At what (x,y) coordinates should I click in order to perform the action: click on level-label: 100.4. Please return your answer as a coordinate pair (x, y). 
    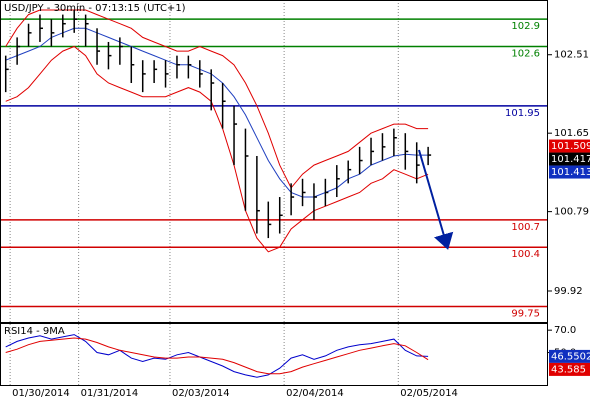
    Looking at the image, I should click on (525, 254).